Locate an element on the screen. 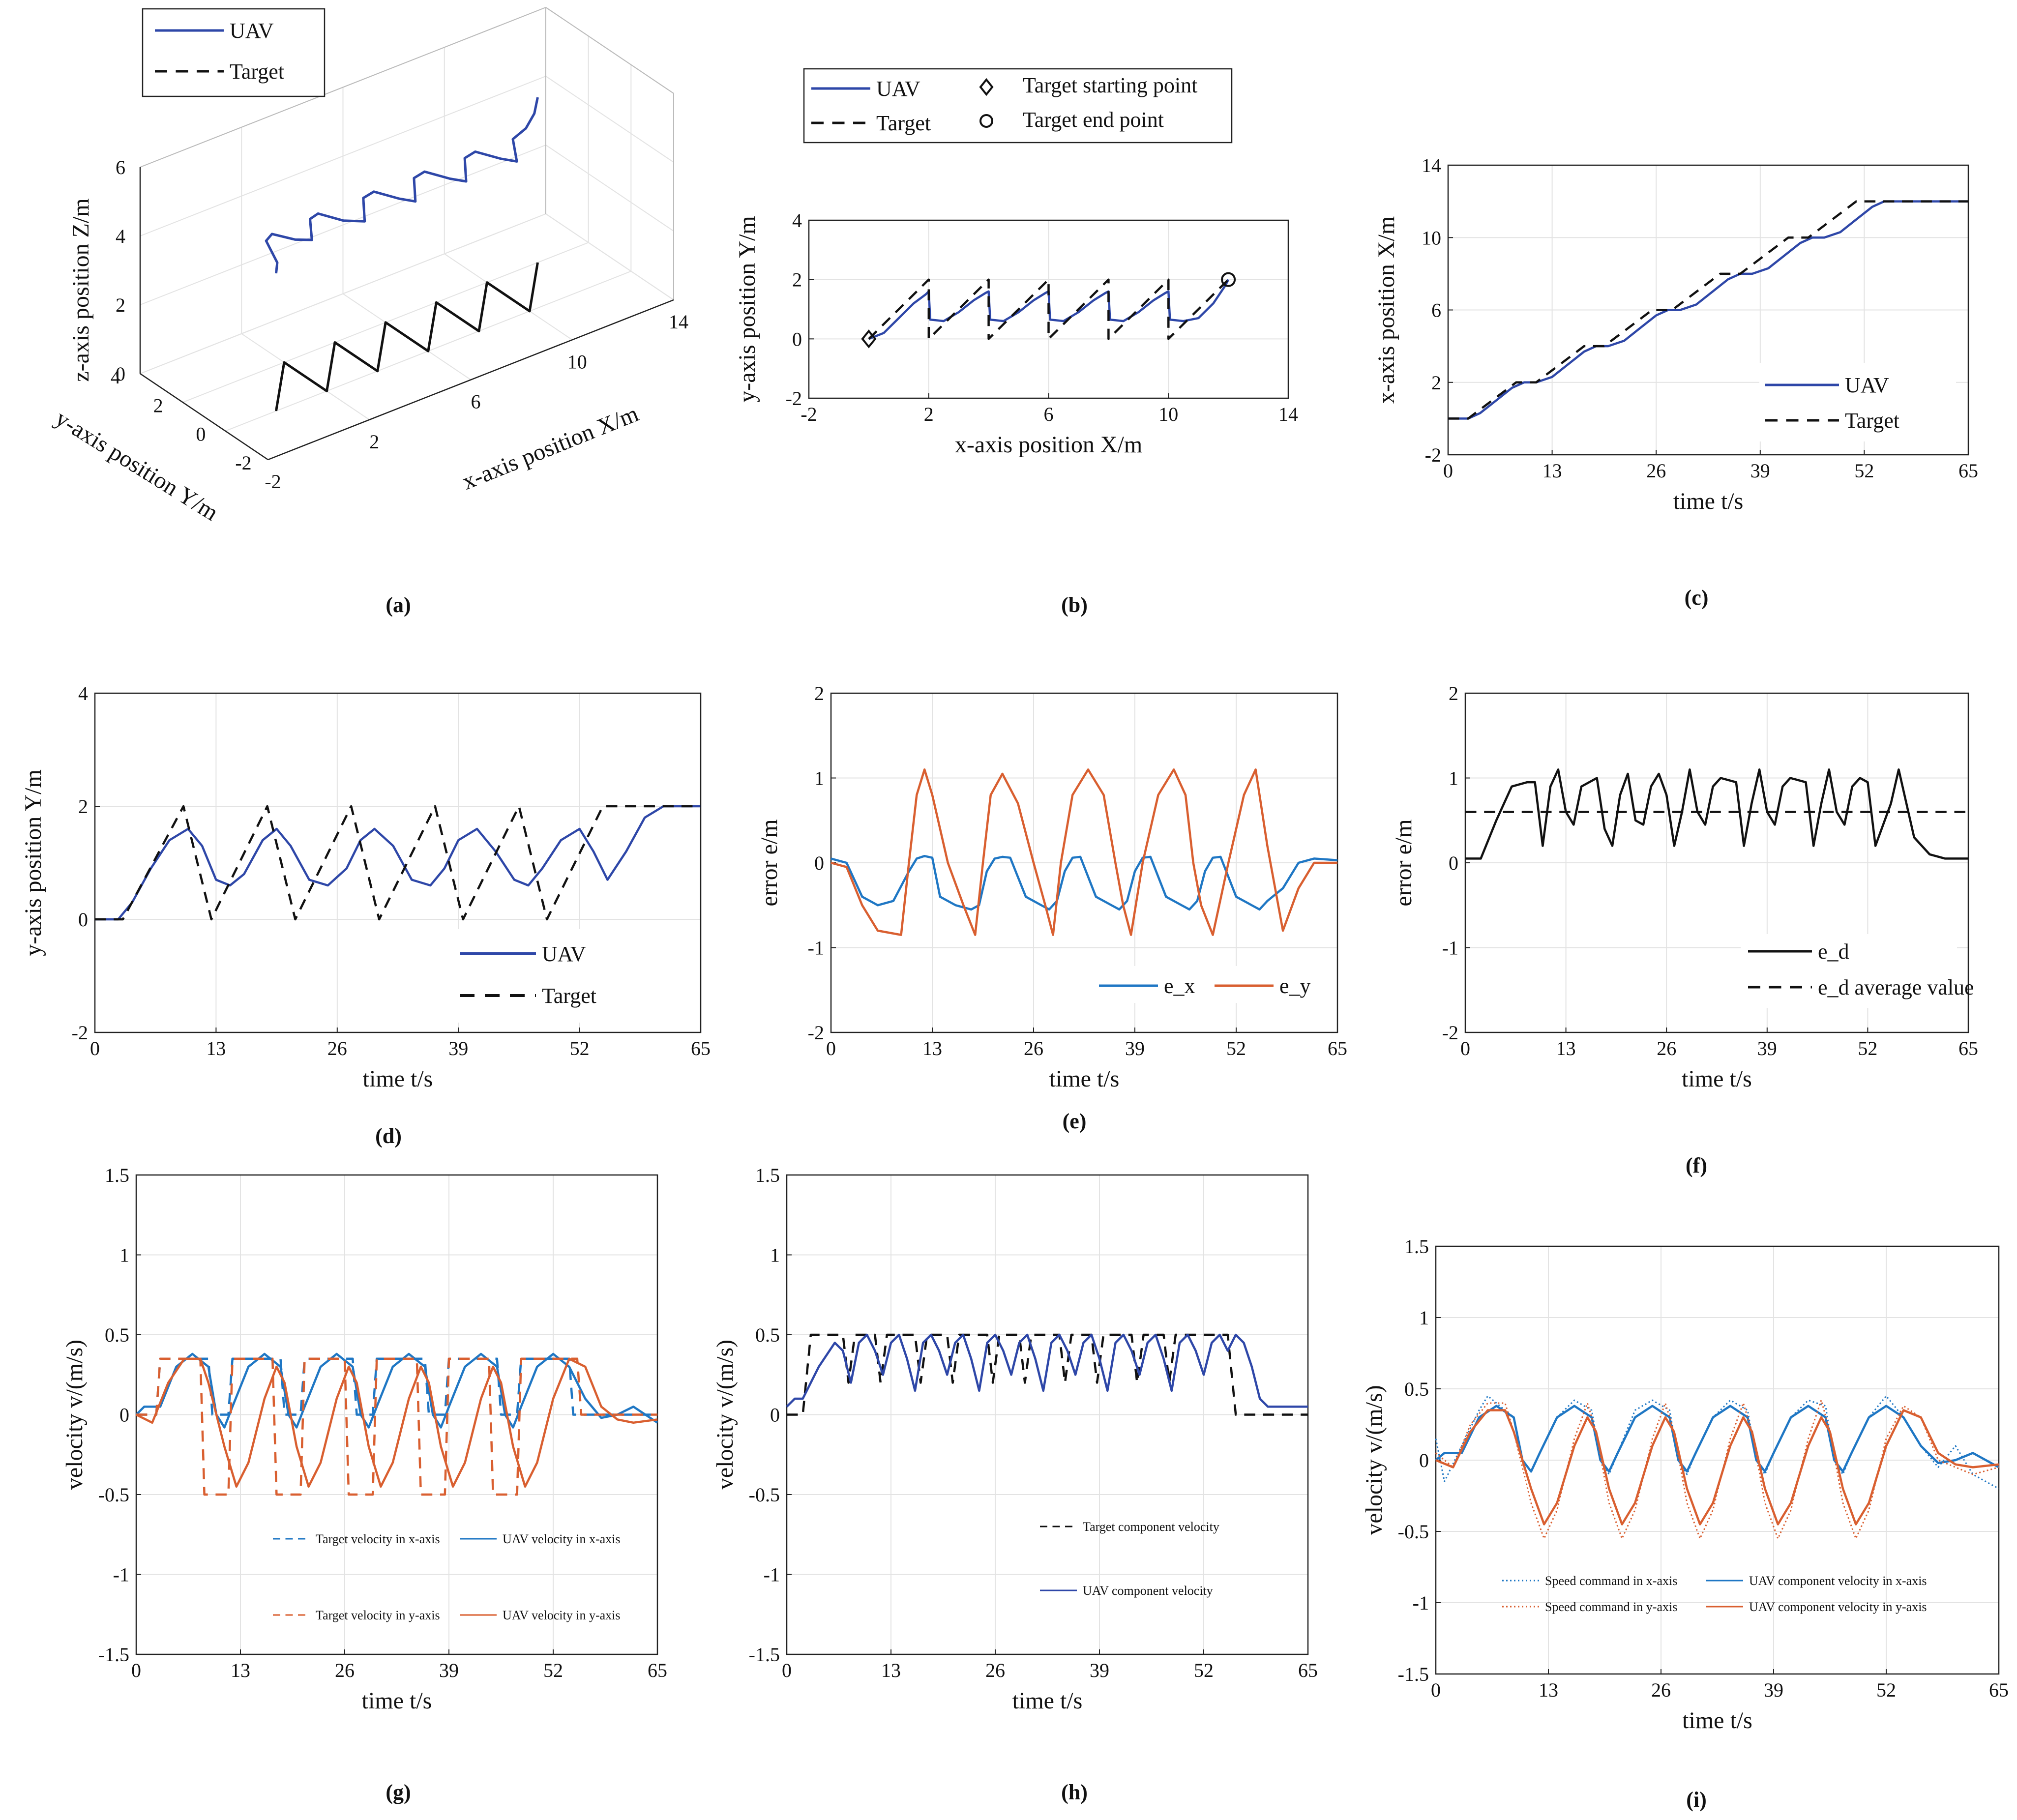 This screenshot has height=1820, width=2017. x-tick-label: -2 is located at coordinates (273, 481).